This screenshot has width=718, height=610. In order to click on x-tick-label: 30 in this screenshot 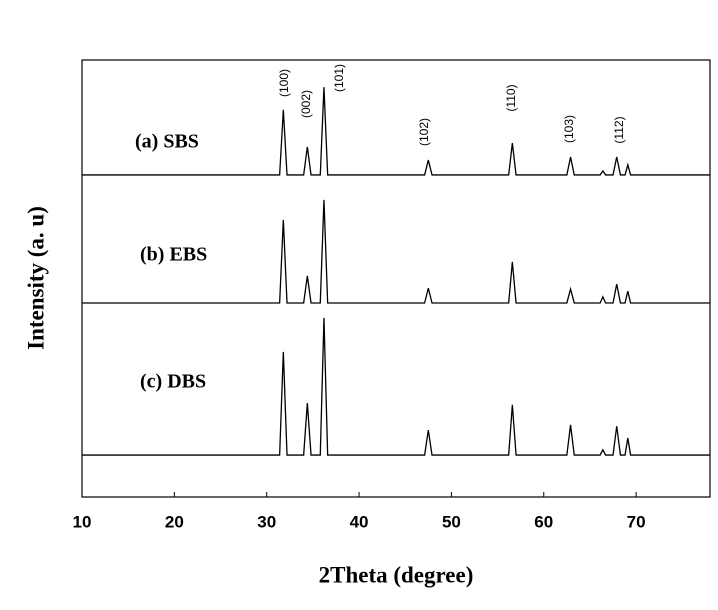, I will do `click(266, 521)`.